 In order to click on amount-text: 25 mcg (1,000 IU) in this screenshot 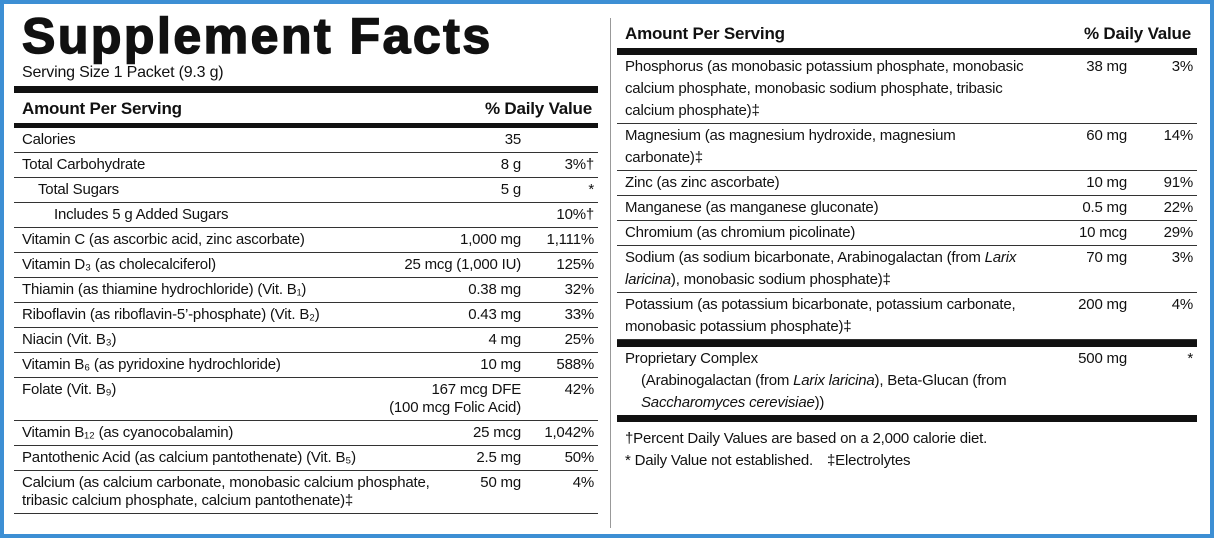, I will do `click(462, 264)`.